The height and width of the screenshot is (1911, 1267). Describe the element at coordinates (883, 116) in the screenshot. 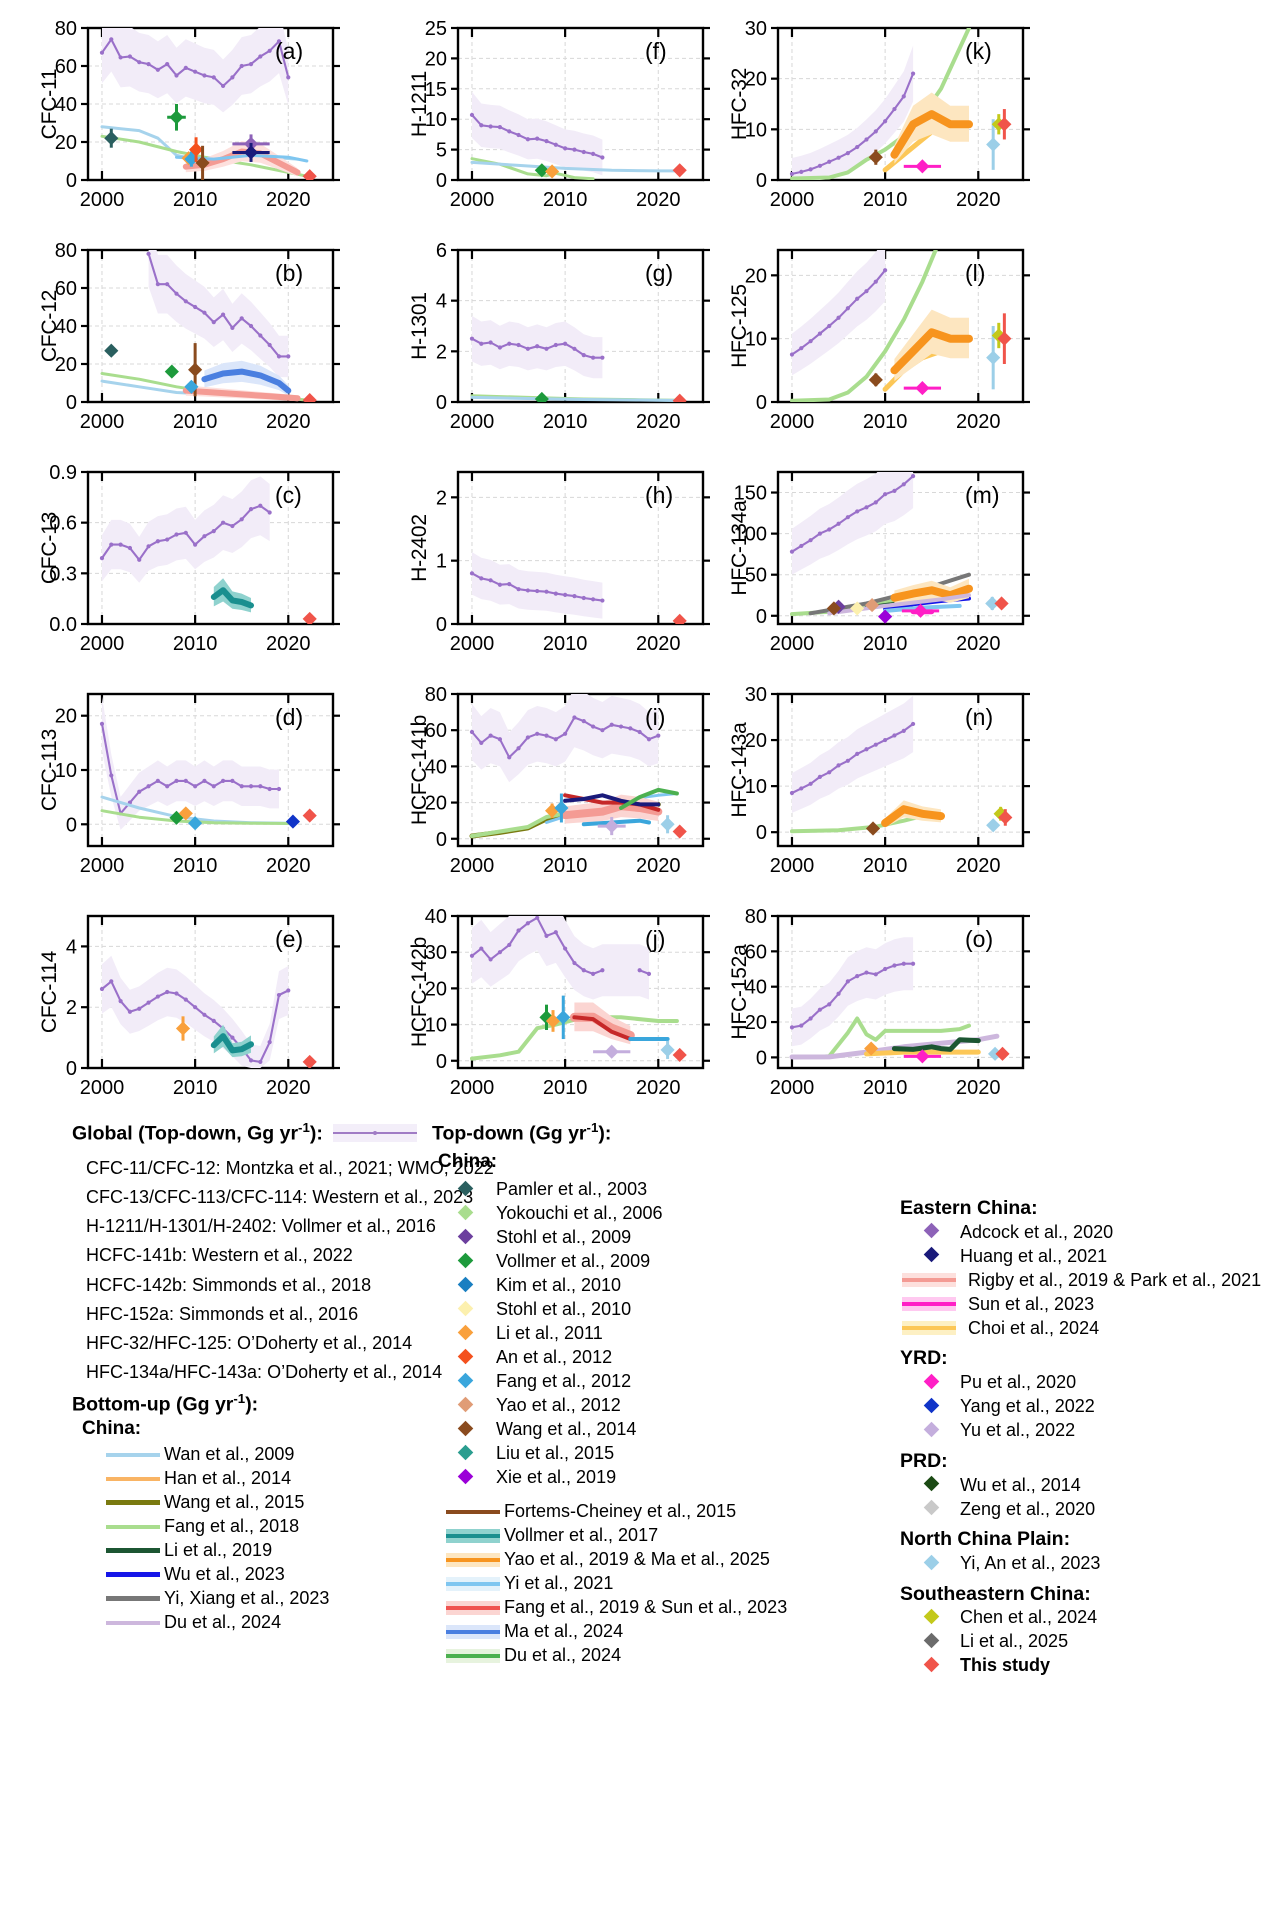

I see `panel-k: 0 10 20 30 2000 2010 2020 HFC-32 (k)` at that location.